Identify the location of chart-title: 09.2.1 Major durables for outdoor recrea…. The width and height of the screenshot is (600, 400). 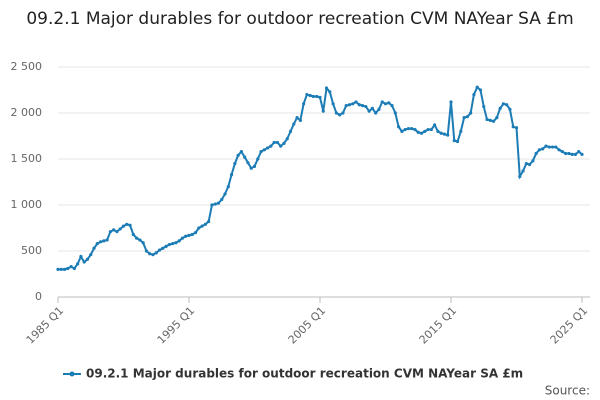
(300, 19).